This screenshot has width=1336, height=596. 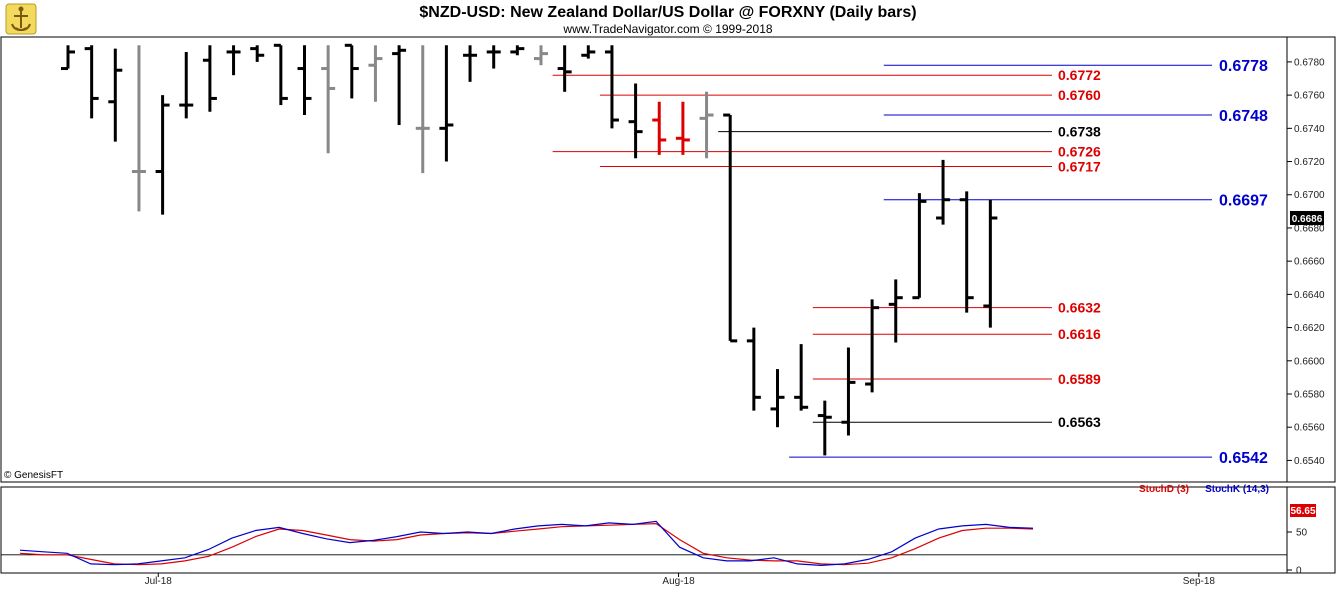 What do you see at coordinates (1309, 129) in the screenshot?
I see `price-tick-label: 0.6740` at bounding box center [1309, 129].